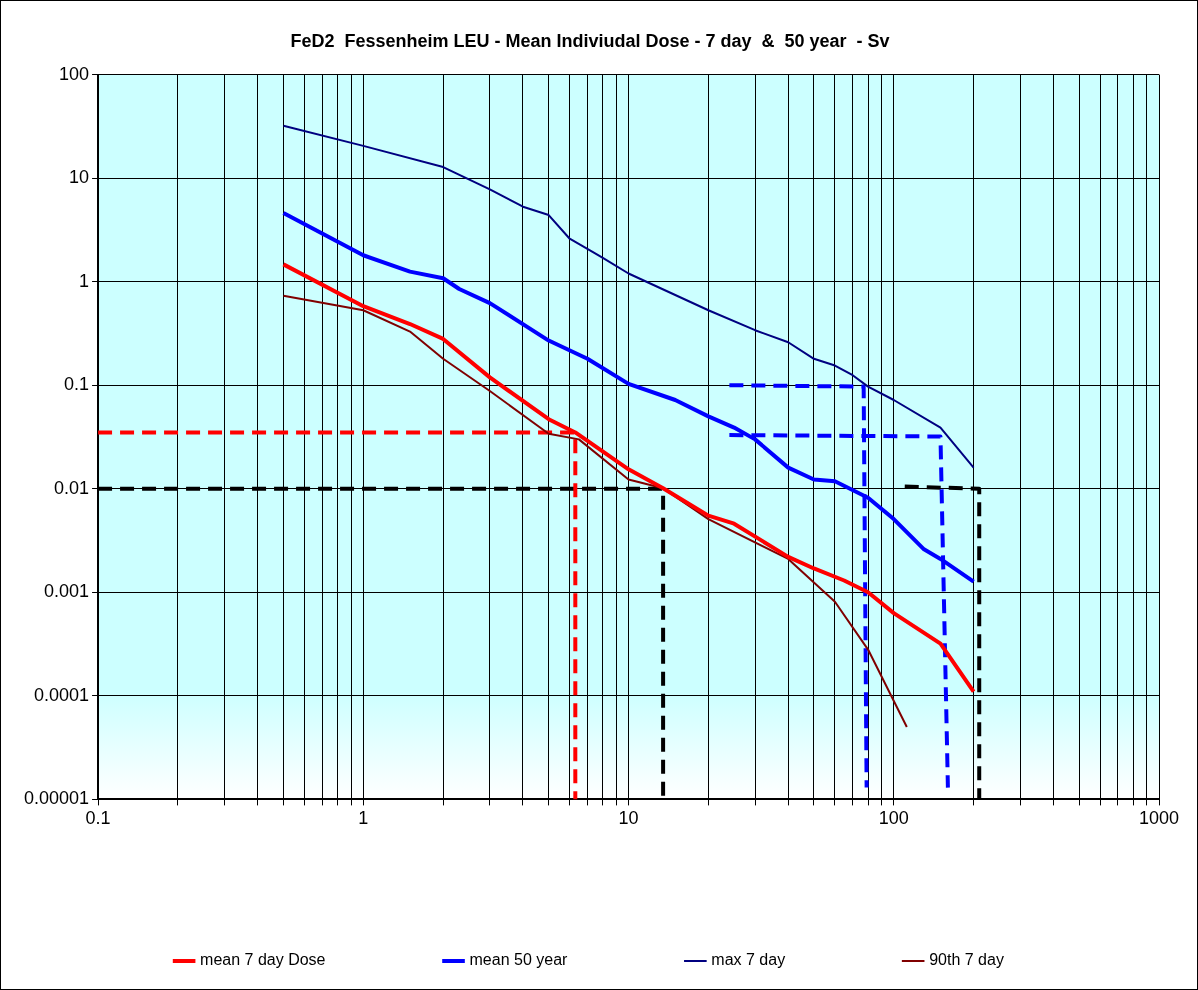 The height and width of the screenshot is (990, 1198). I want to click on chart-title: FeD2 Fessenheim LEU - Mean Indiviudal Dose - 7 day & 50 year - Sv, so click(590, 40).